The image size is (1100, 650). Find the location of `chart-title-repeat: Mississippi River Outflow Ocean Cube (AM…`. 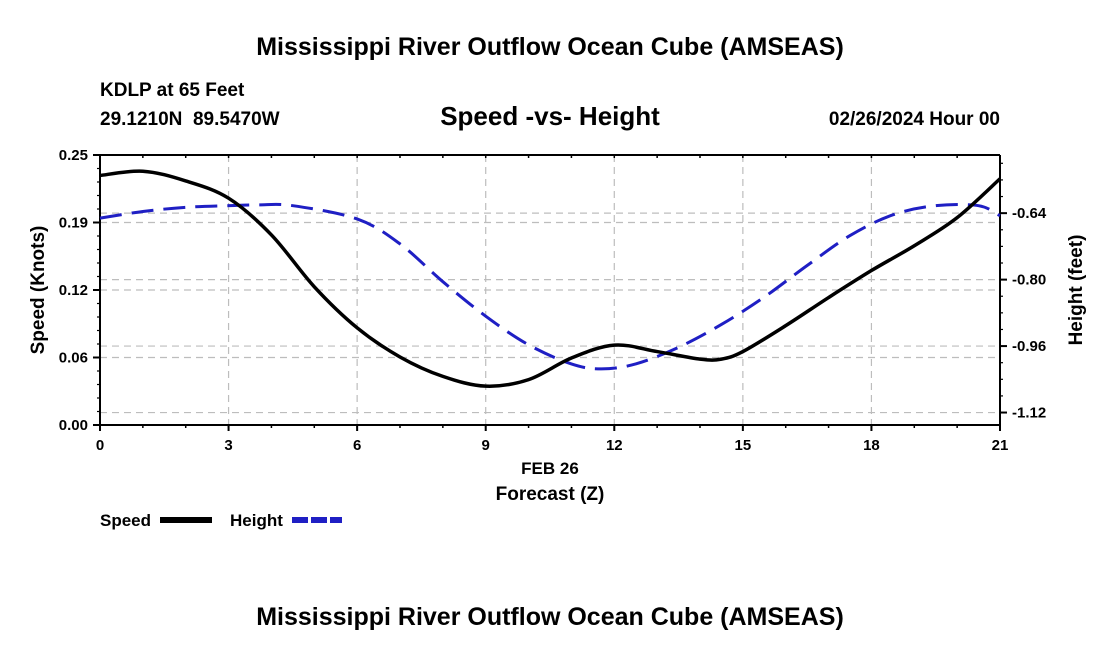

chart-title-repeat: Mississippi River Outflow Ocean Cube (AM… is located at coordinates (550, 617).